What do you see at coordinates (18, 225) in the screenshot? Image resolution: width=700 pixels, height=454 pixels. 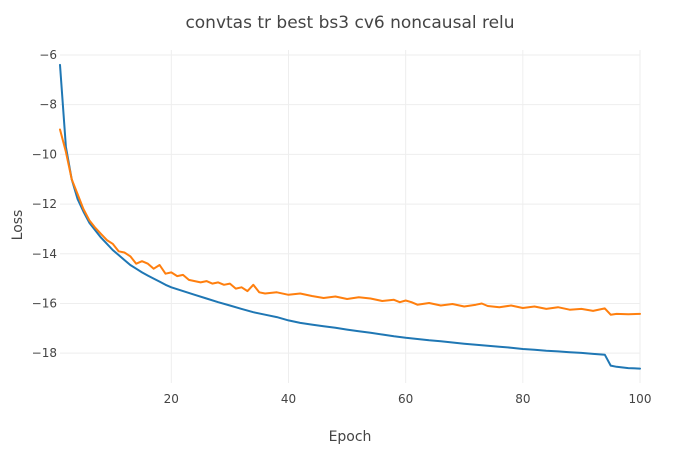 I see `y-axis-title: Loss` at bounding box center [18, 225].